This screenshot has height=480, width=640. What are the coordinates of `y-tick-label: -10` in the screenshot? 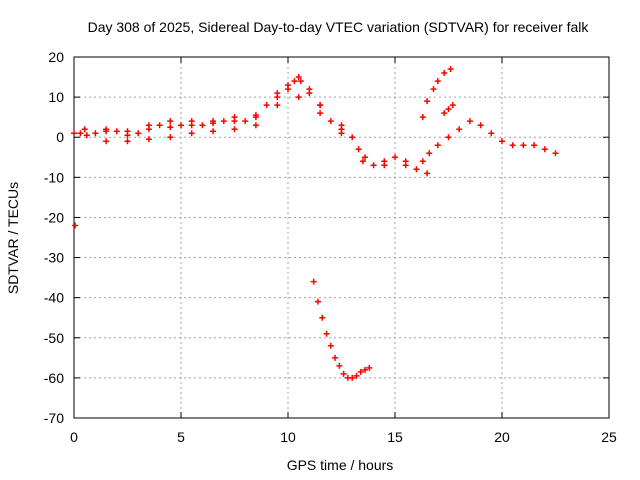 It's located at (54, 177).